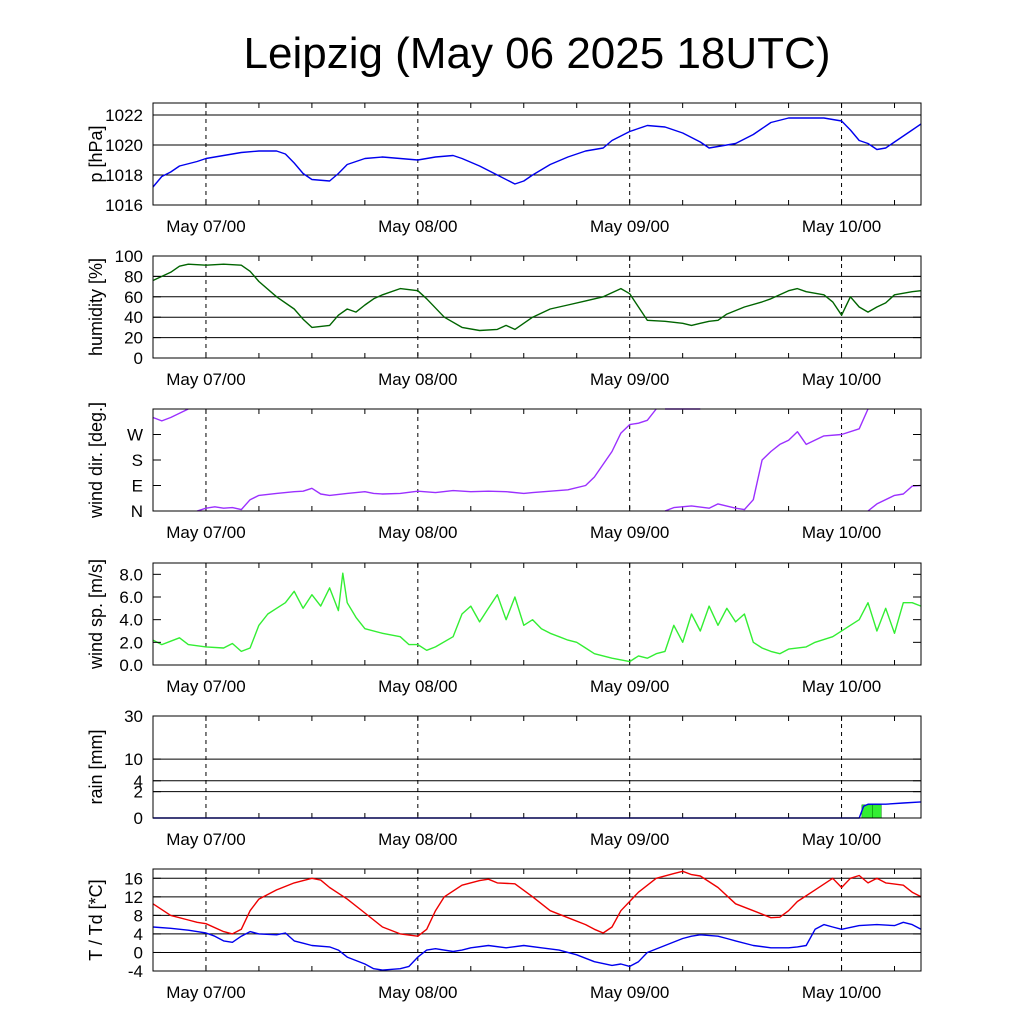  I want to click on wind-dir-axis-label: wind dir. [deg.], so click(96, 460).